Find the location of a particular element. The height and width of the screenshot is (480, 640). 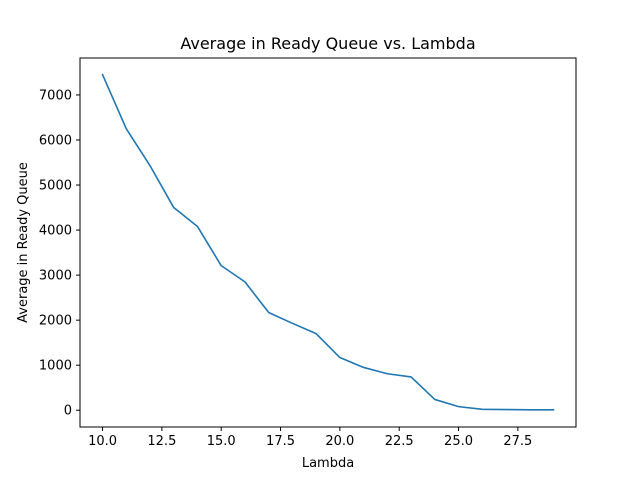

x-tick-label: 27.5 is located at coordinates (517, 441).